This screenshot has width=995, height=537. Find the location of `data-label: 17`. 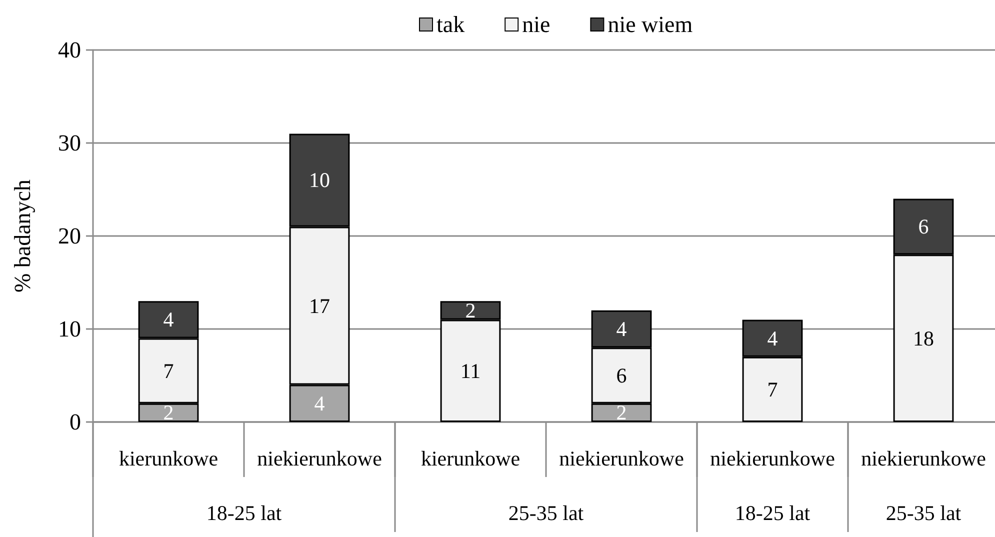

data-label: 17 is located at coordinates (319, 306).